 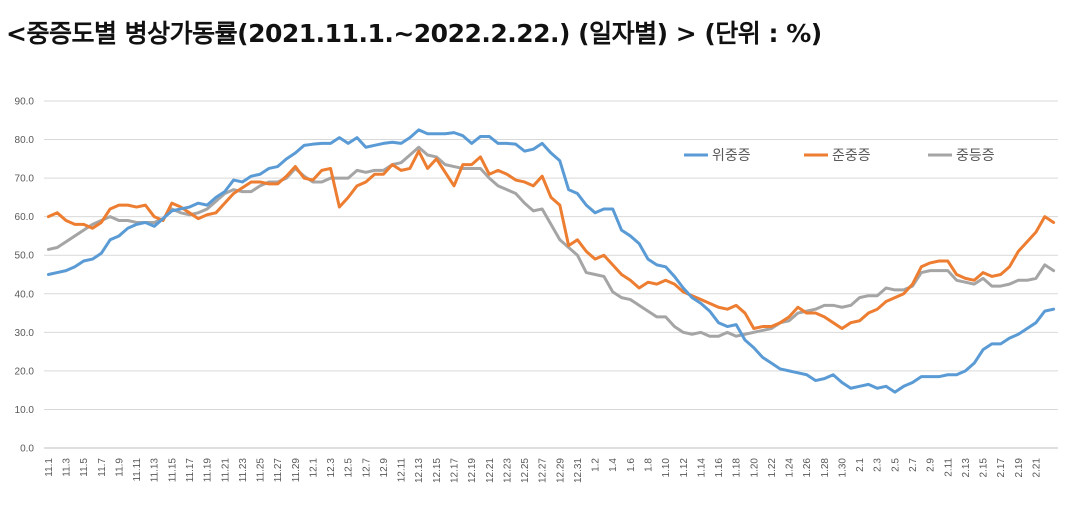 What do you see at coordinates (172, 470) in the screenshot?
I see `x-tick-label: 11.15` at bounding box center [172, 470].